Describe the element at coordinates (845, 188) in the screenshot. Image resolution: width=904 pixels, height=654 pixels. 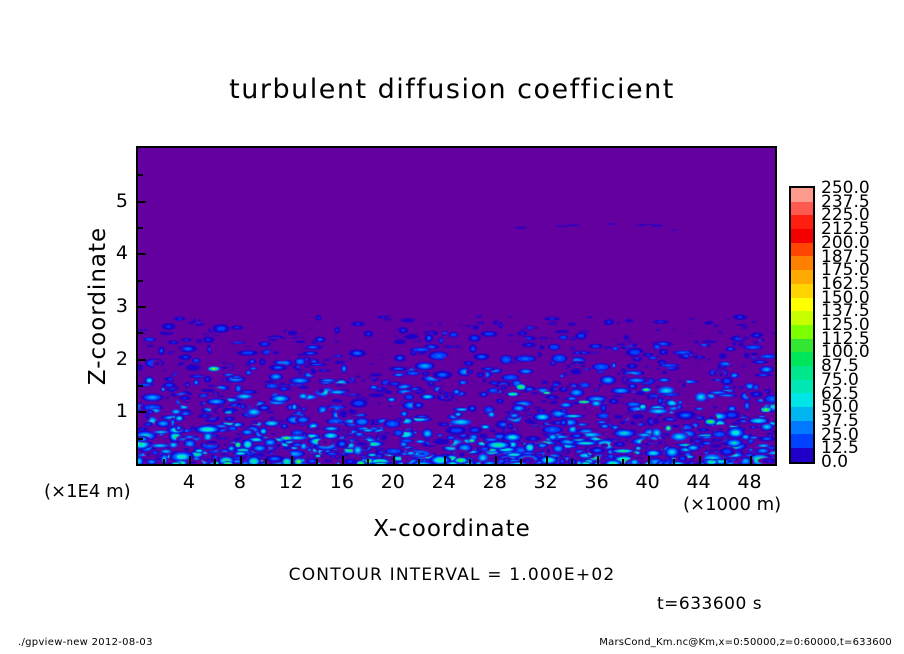
I see `colorbar-tick-label: 250.0` at that location.